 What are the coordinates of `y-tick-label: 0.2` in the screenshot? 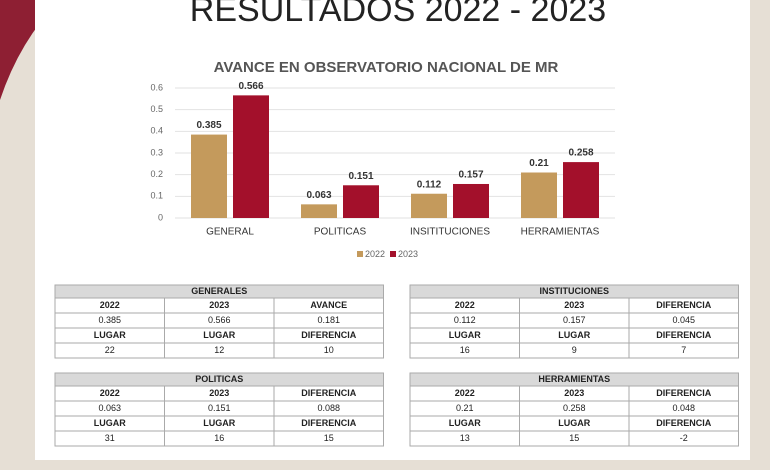 It's located at (156, 174).